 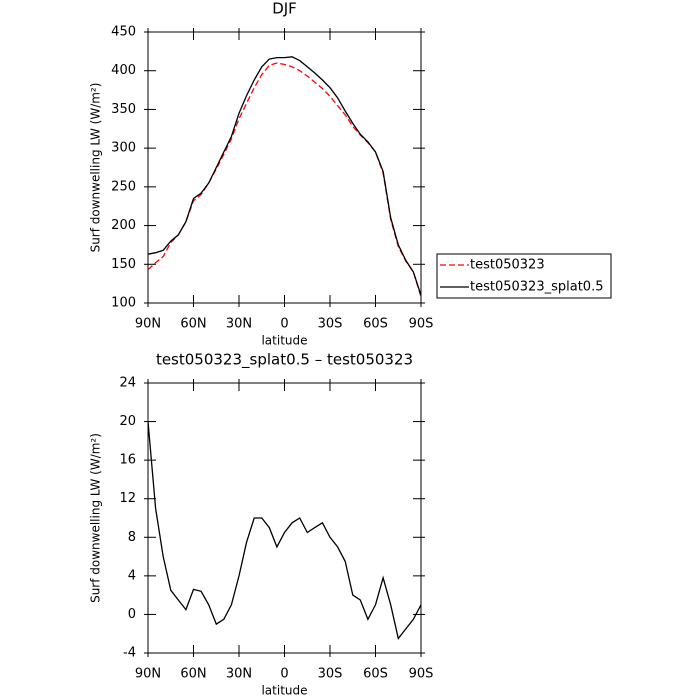 I want to click on y-tick-label: 8, so click(x=132, y=537).